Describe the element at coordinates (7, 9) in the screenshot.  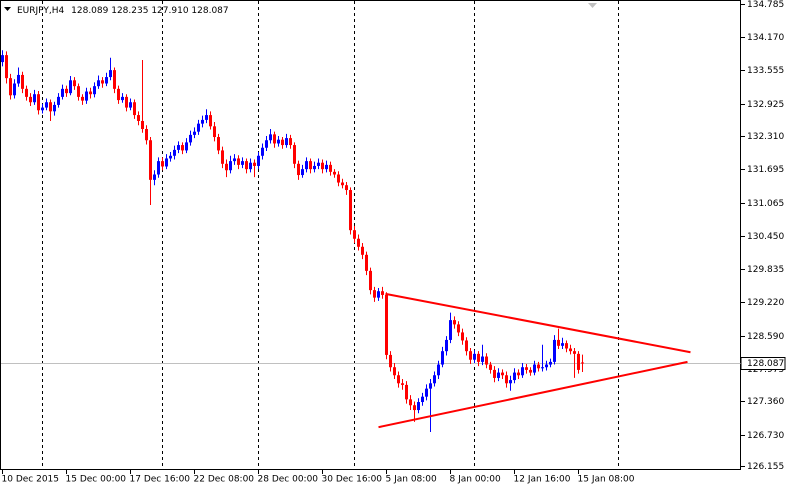
I see `menu-arrow` at that location.